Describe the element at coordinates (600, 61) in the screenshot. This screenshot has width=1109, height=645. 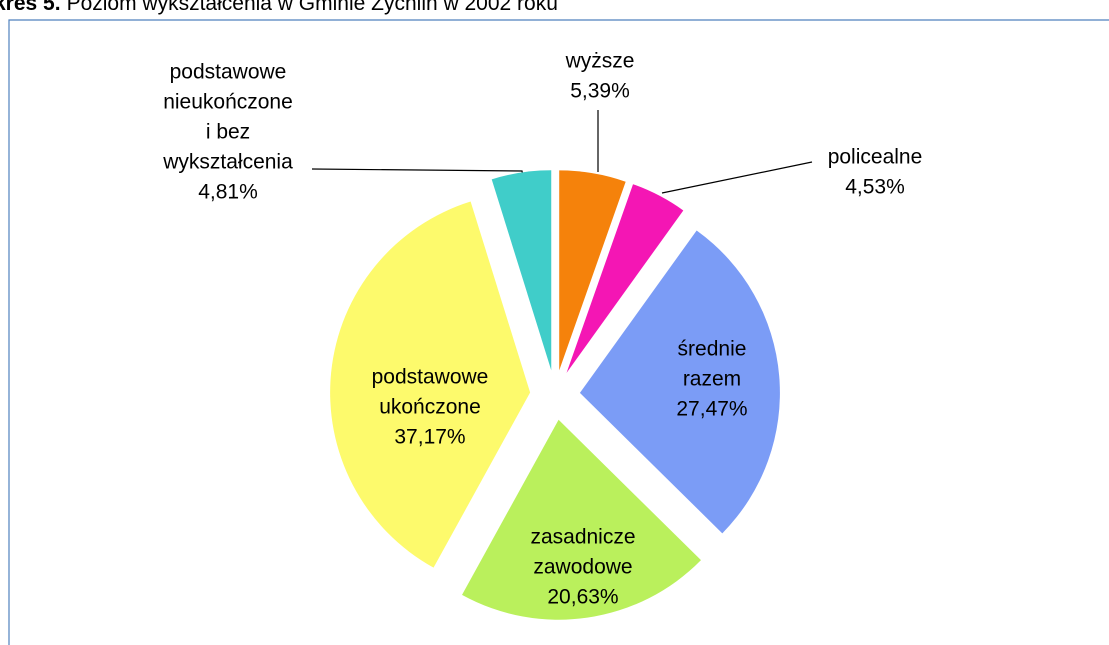
I see `slice-label: wyższe` at that location.